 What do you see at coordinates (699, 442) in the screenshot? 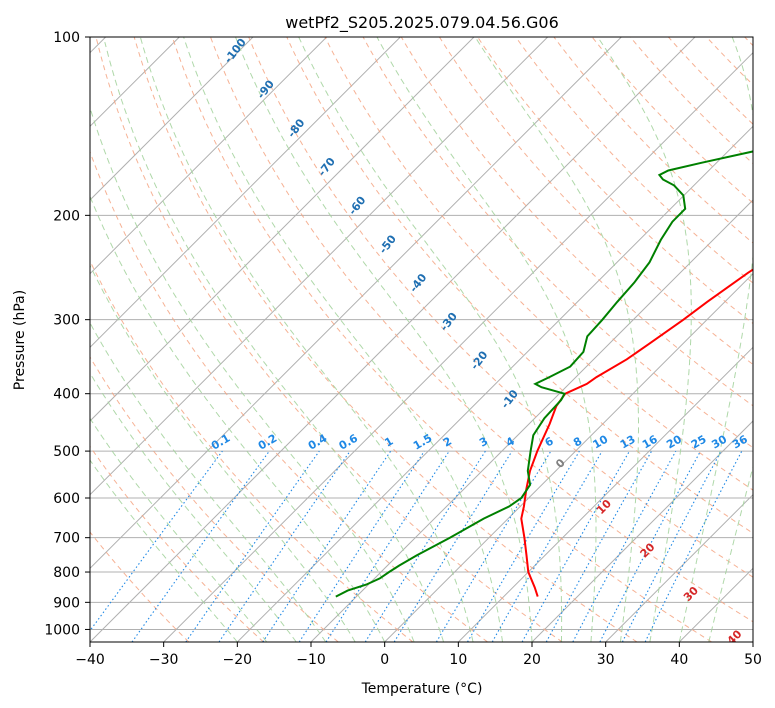
I see `mixing-ratio-label: 25` at bounding box center [699, 442].